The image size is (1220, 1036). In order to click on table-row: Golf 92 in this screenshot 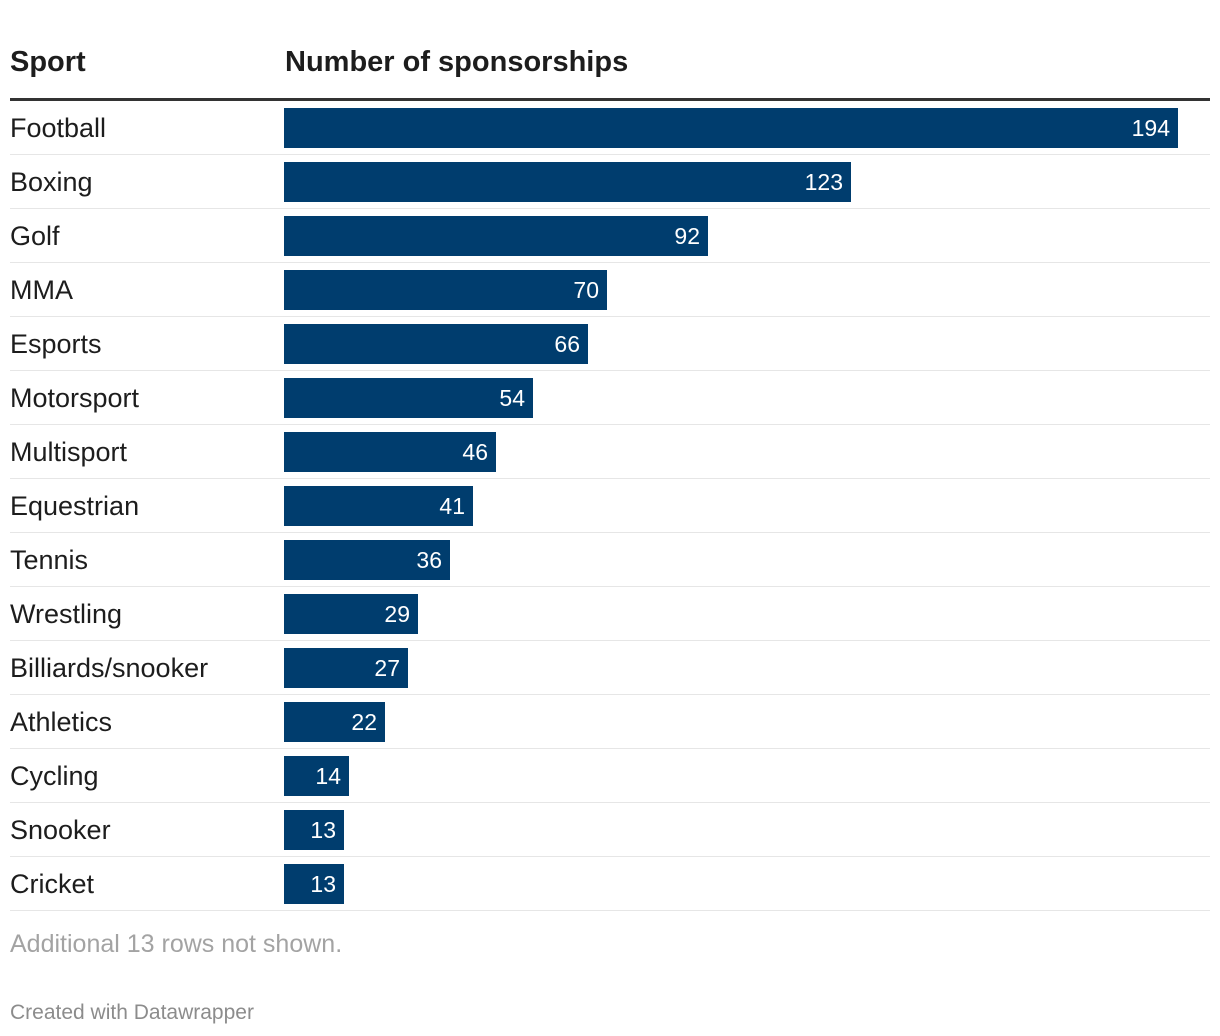, I will do `click(610, 236)`.